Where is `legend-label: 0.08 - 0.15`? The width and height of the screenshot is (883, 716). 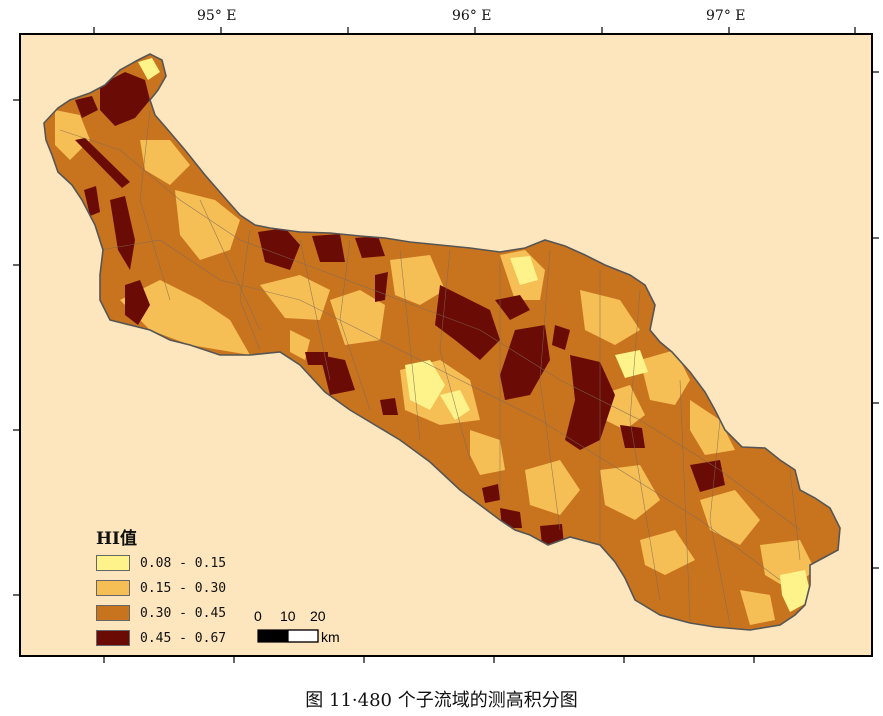
legend-label: 0.08 - 0.15 is located at coordinates (183, 563).